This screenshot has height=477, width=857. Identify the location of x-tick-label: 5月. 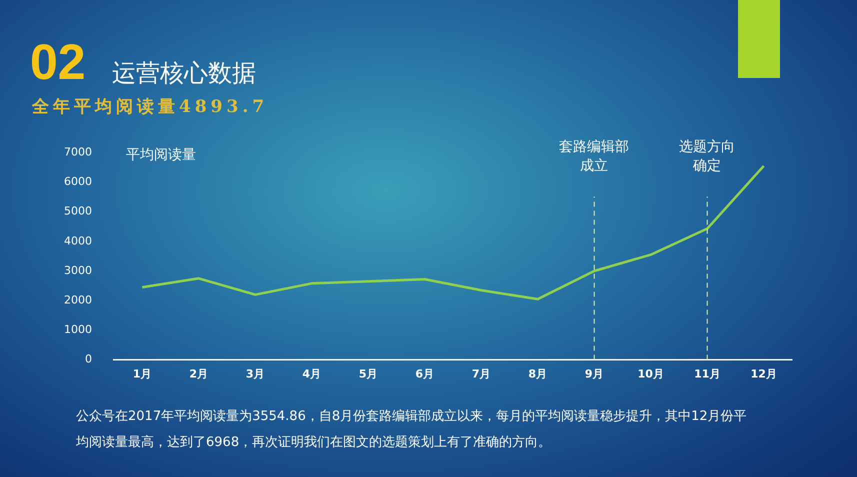
(368, 373).